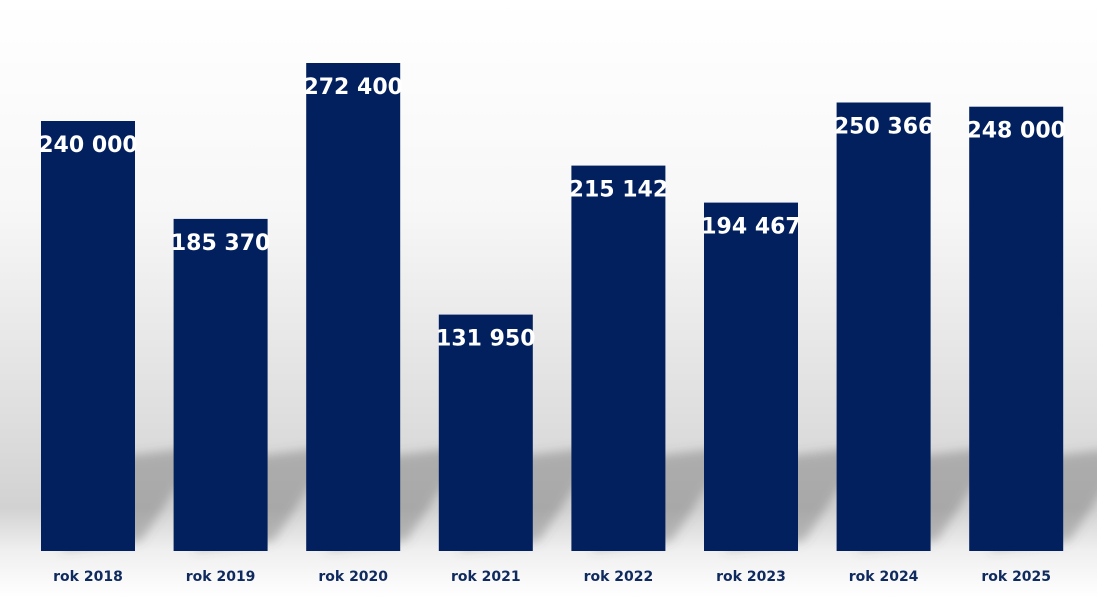  Describe the element at coordinates (1016, 131) in the screenshot. I see `bar-value-label: 248 000` at that location.